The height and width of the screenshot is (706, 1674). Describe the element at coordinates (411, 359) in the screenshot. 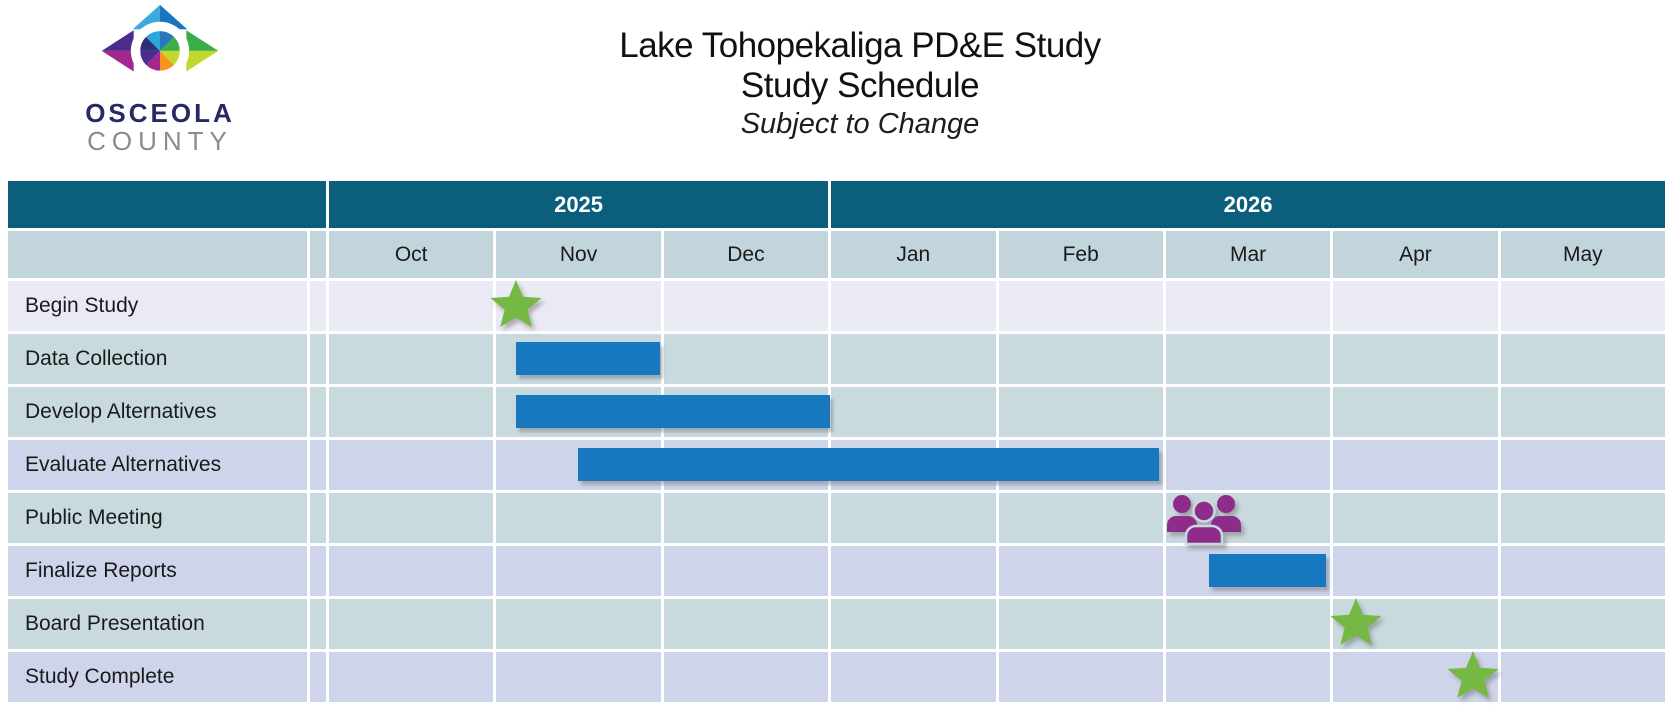

I see `grid-cell-data-collection-oct` at that location.